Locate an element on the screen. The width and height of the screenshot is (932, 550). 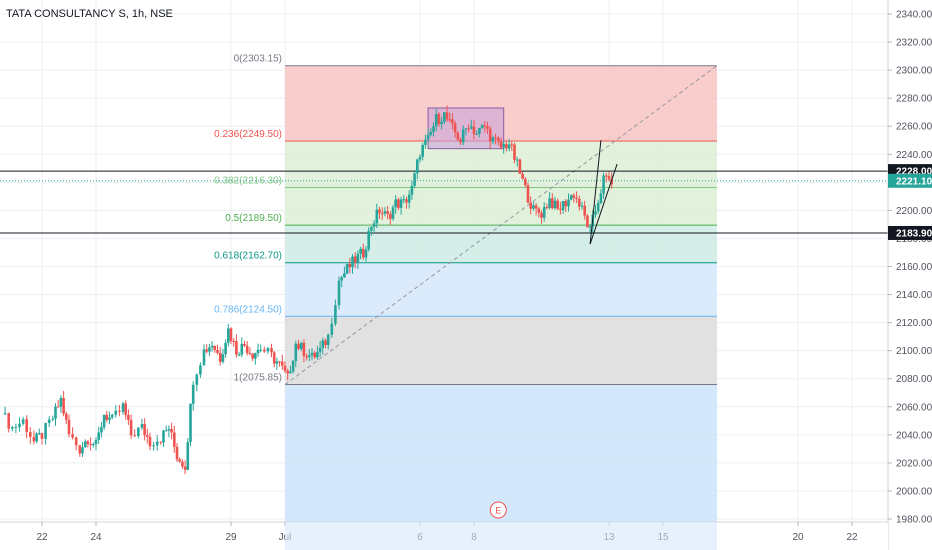
price-tick-label: 2260.00 is located at coordinates (914, 127).